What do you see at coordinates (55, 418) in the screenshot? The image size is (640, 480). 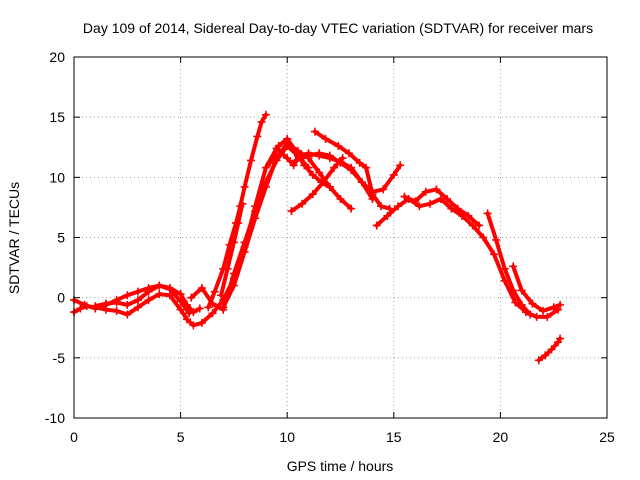 I see `y-tick-label: -10` at bounding box center [55, 418].